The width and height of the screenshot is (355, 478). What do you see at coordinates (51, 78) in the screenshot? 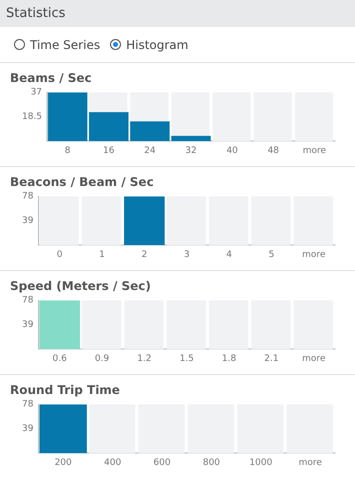
I see `chart-title: Beams / Sec` at bounding box center [51, 78].